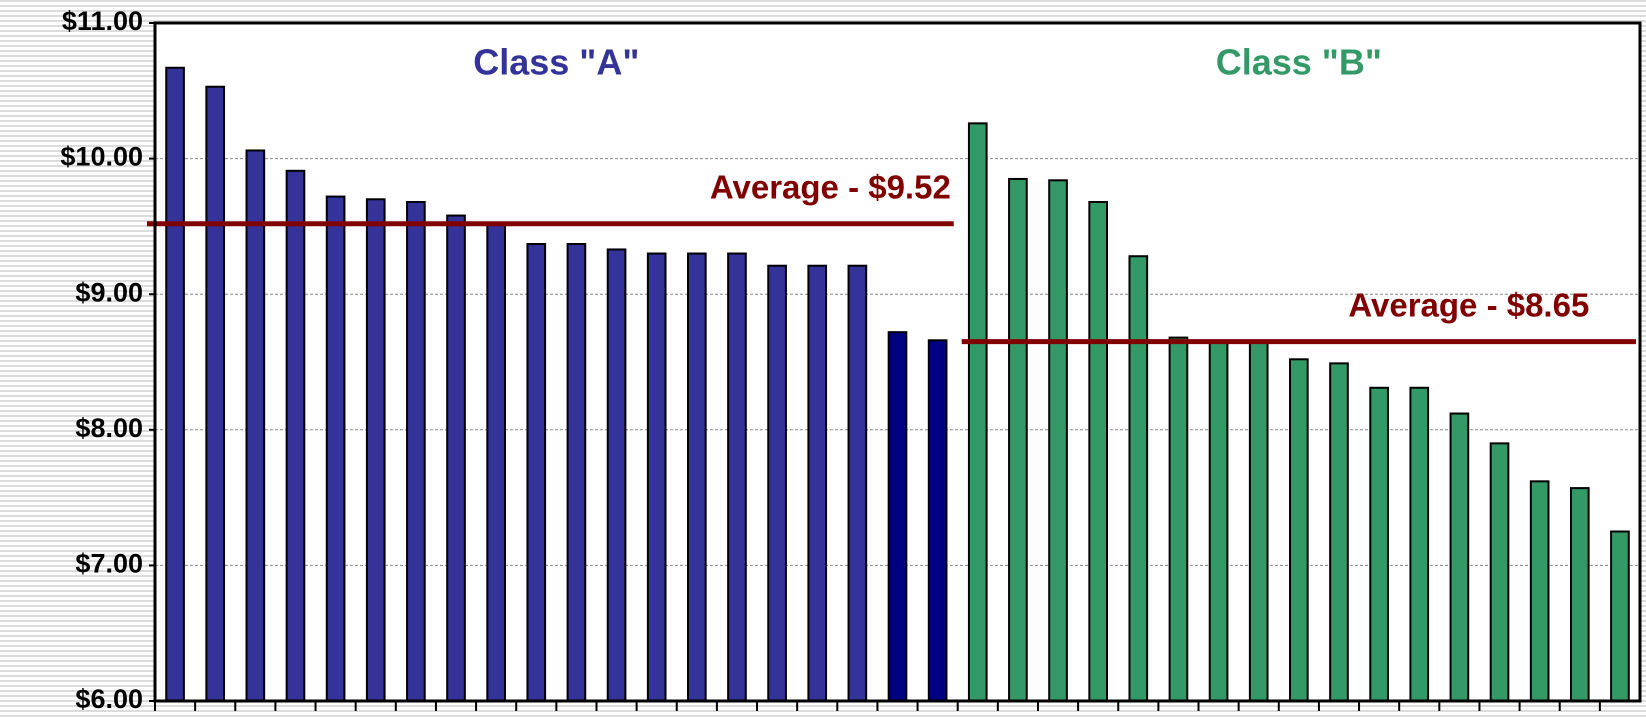  What do you see at coordinates (109, 292) in the screenshot?
I see `y-tick-label: $9.00` at bounding box center [109, 292].